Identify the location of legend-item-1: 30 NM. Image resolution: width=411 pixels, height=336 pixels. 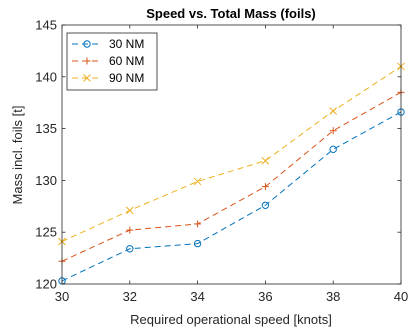
(108, 44).